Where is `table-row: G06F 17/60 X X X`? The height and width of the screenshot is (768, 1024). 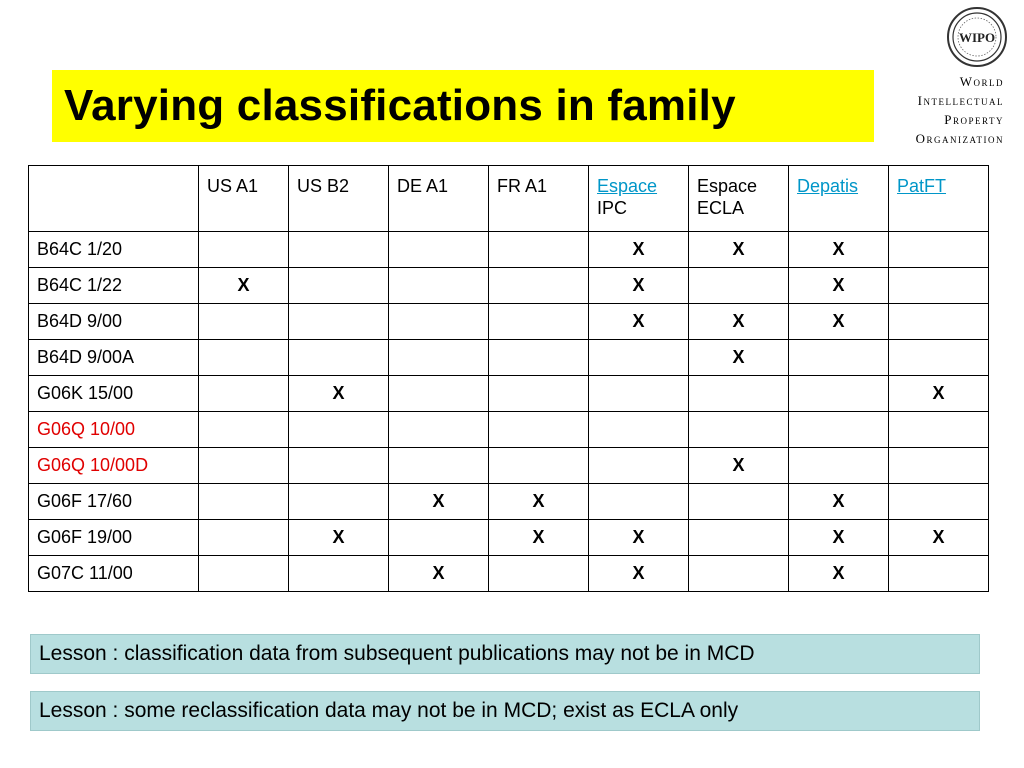
table-row: G06F 17/60 X X X is located at coordinates (508, 501).